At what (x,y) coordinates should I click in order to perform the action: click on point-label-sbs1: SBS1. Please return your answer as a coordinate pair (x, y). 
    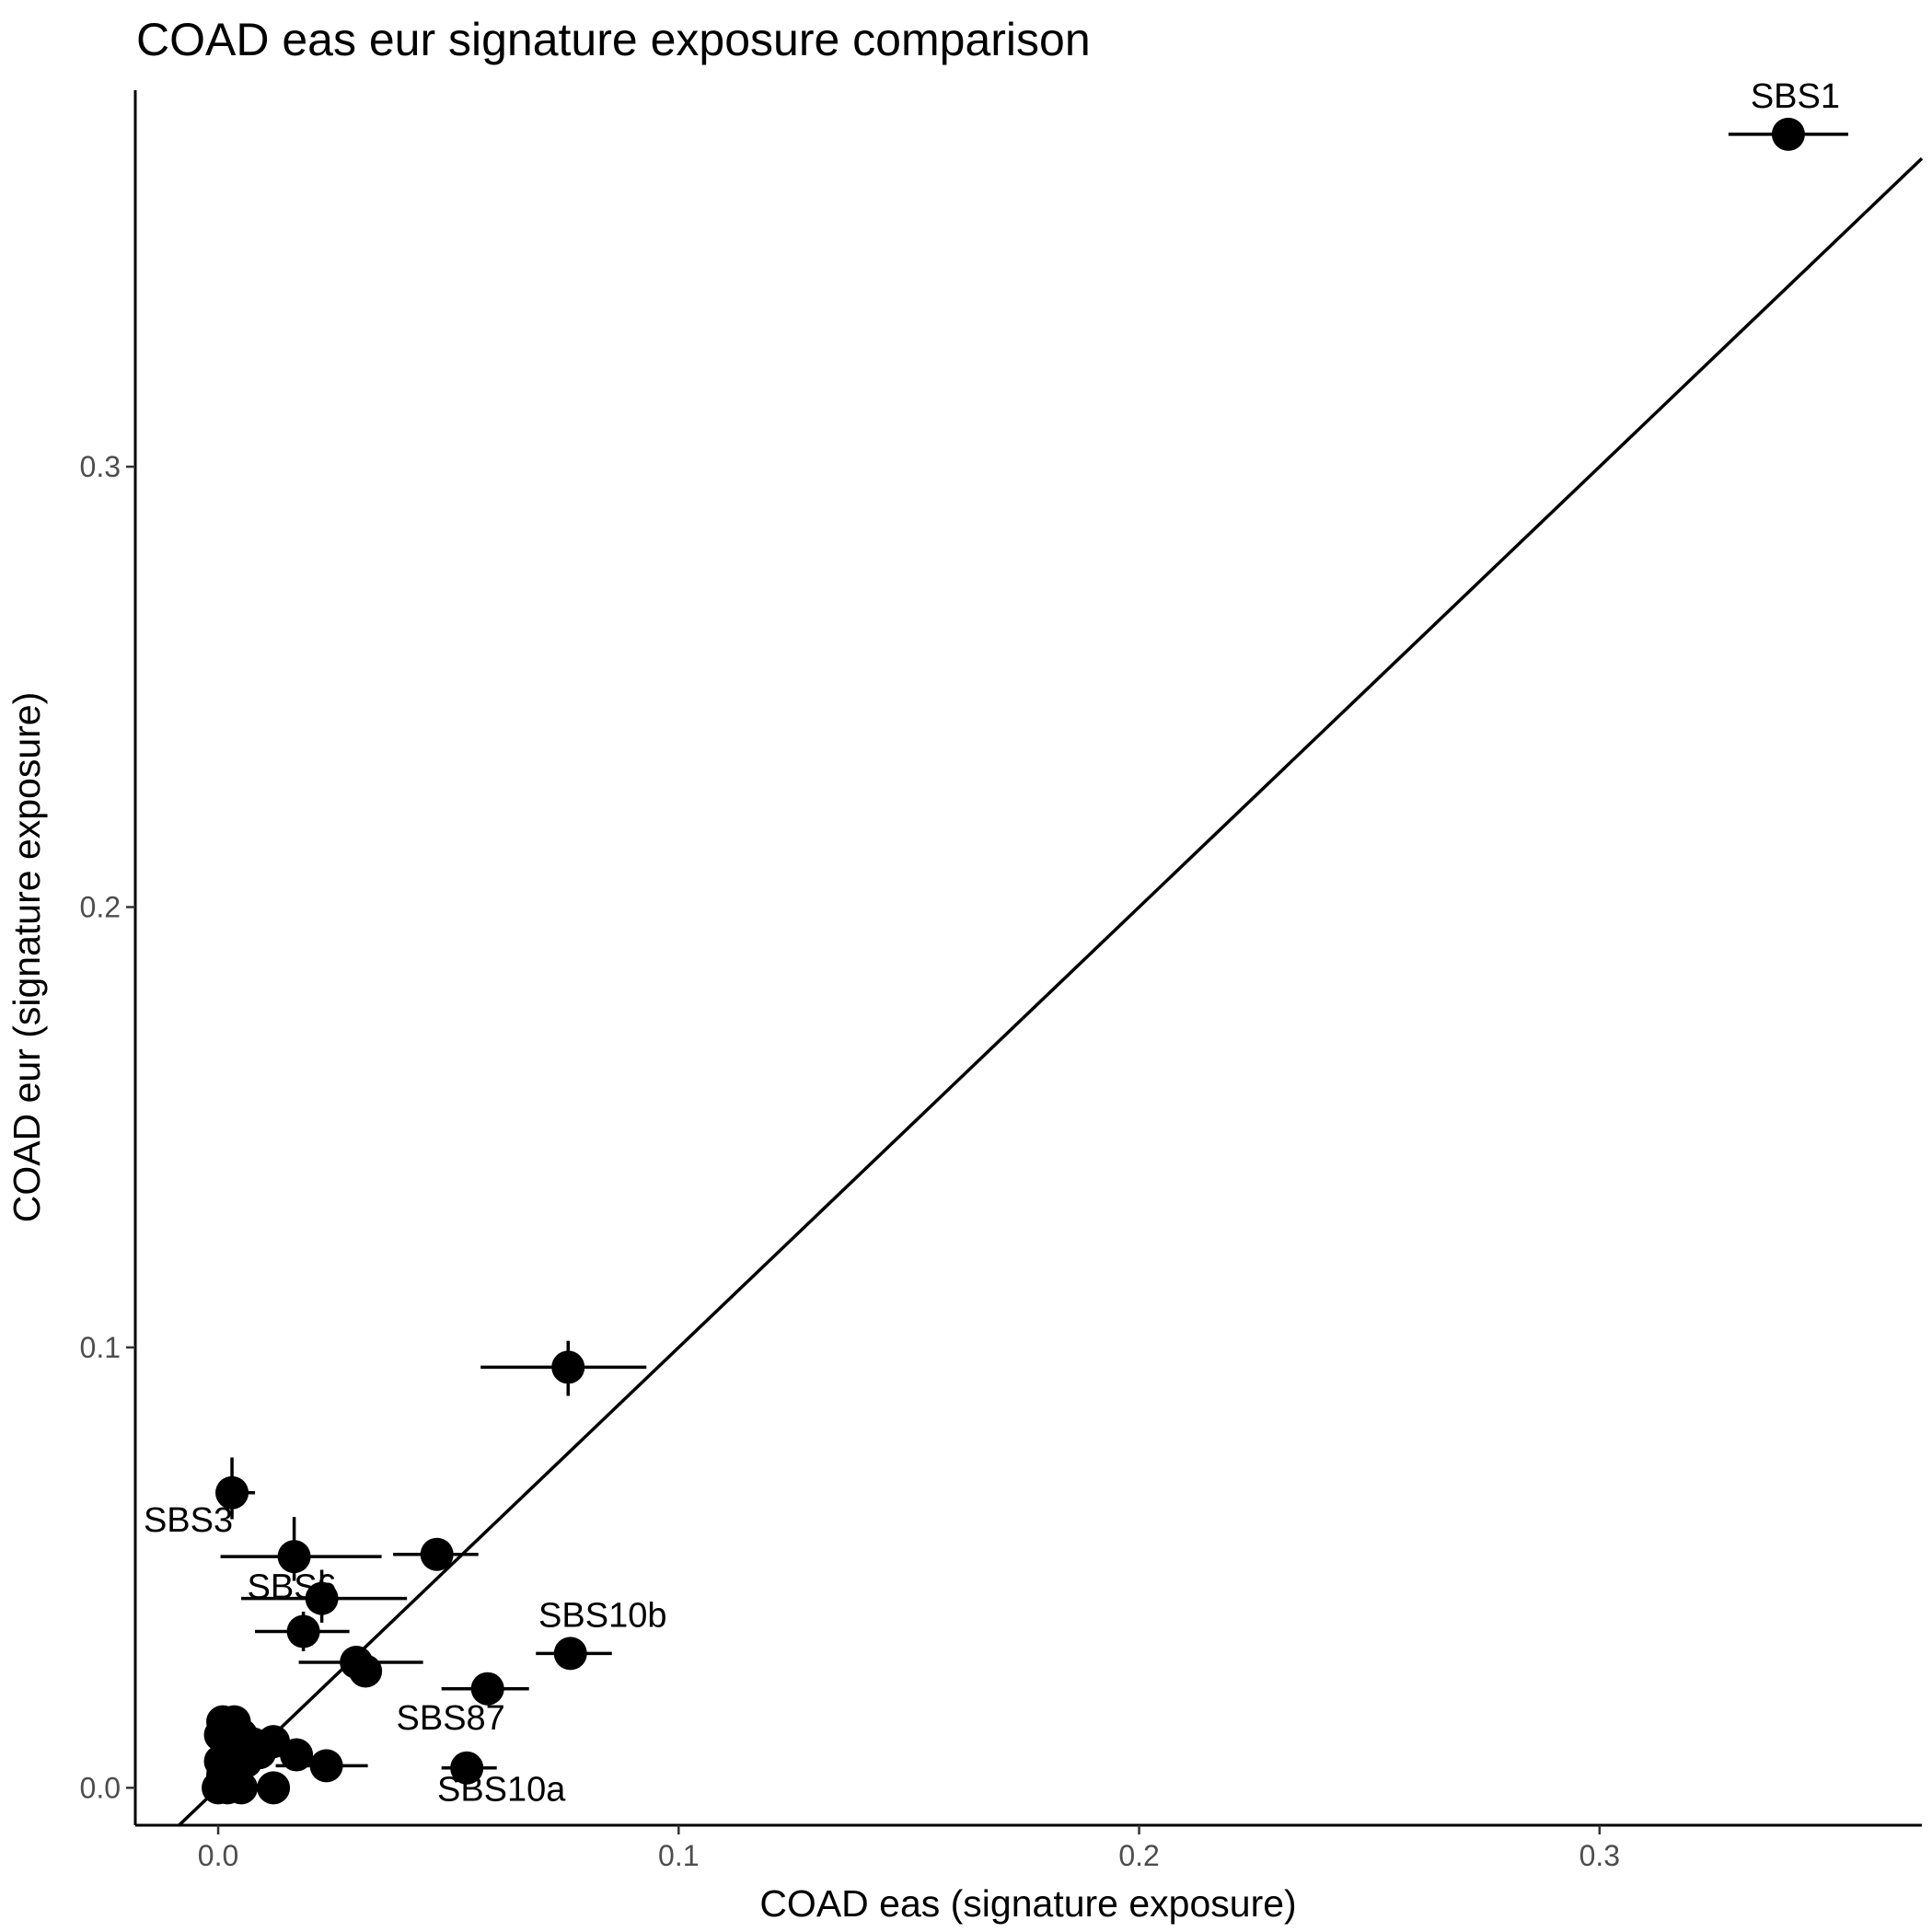
    Looking at the image, I should click on (1796, 96).